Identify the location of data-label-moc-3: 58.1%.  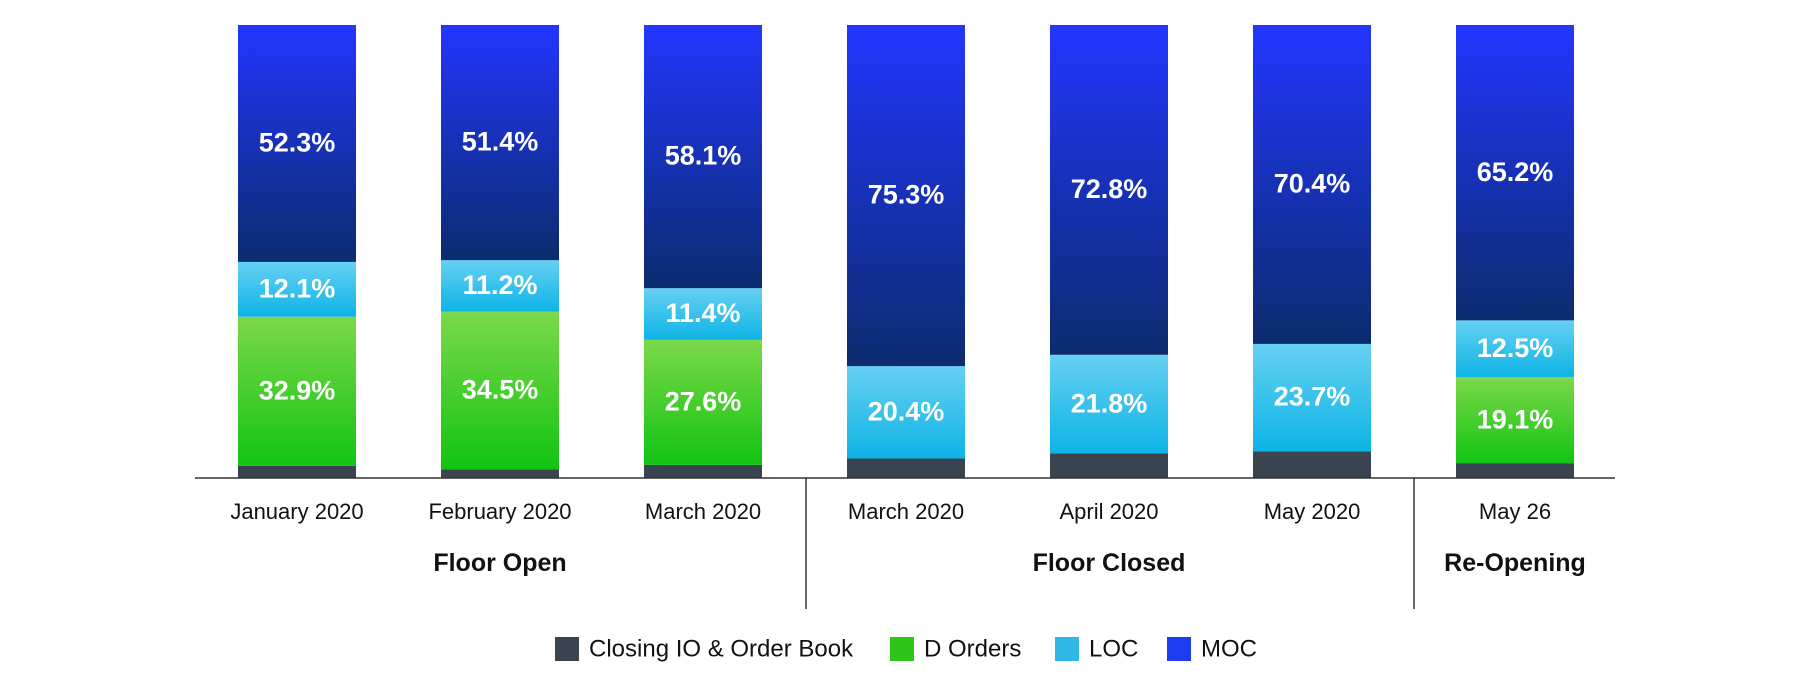
(703, 156).